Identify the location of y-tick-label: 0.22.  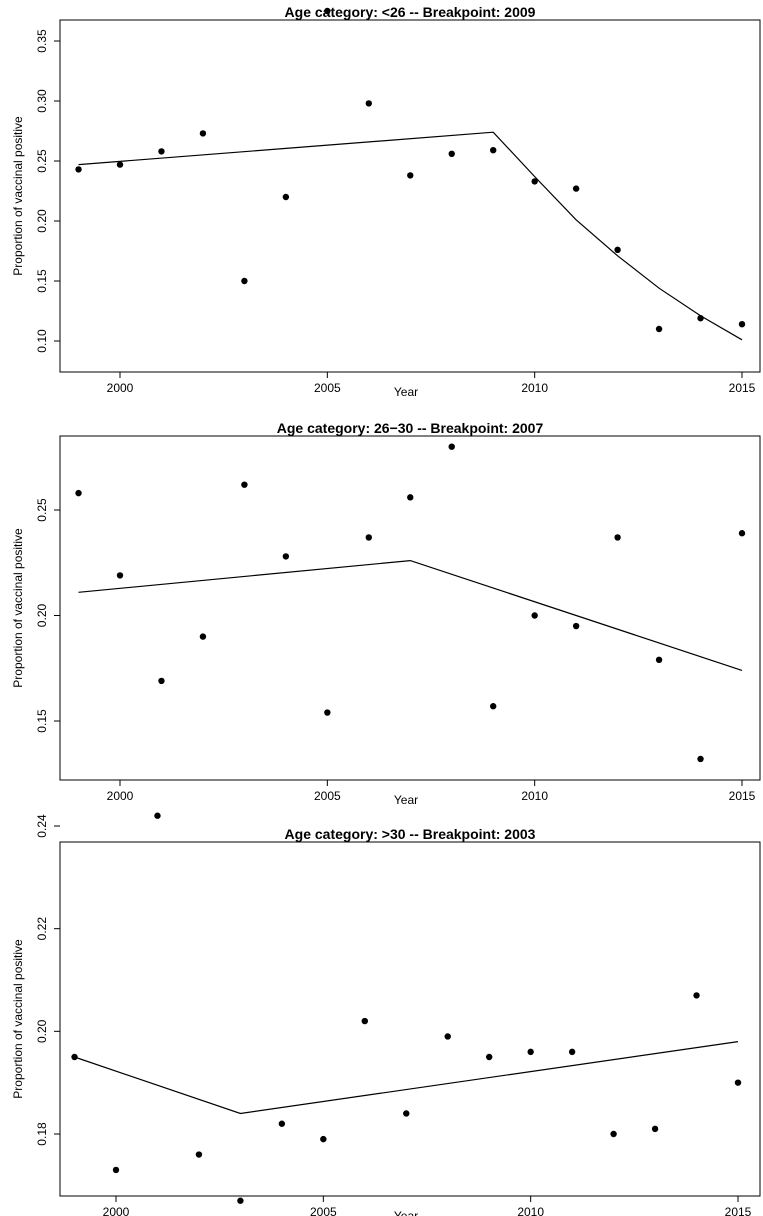
(42, 929).